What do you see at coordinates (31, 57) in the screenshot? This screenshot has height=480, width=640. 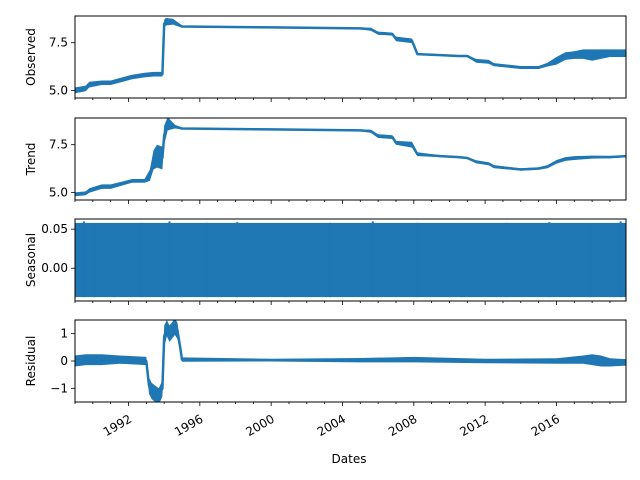 I see `y-axis-label: Observed` at bounding box center [31, 57].